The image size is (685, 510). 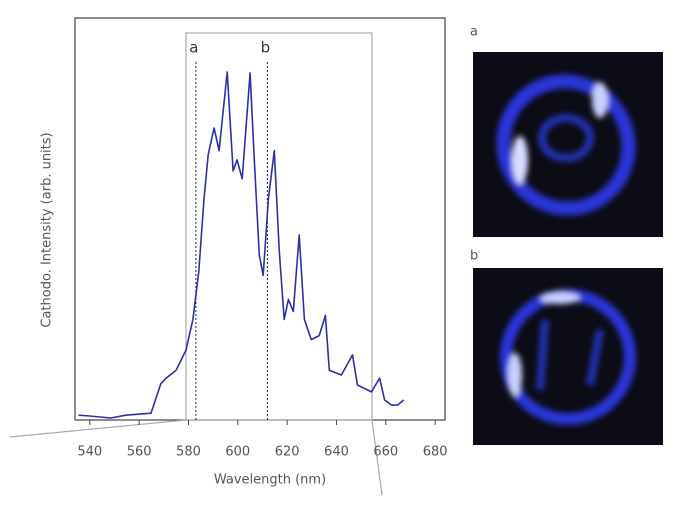 I want to click on image-label: b, so click(x=474, y=256).